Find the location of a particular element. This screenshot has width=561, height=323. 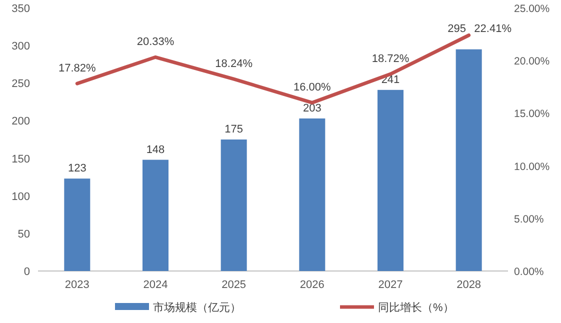

data-label: 203 is located at coordinates (312, 108).